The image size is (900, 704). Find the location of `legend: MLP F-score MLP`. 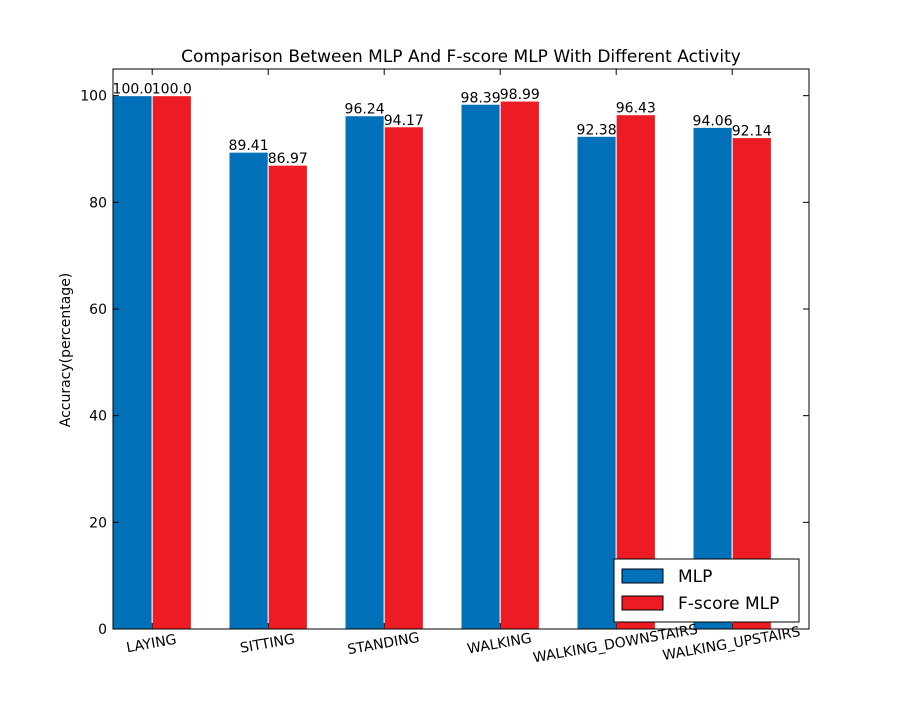

legend: MLP F-score MLP is located at coordinates (706, 590).